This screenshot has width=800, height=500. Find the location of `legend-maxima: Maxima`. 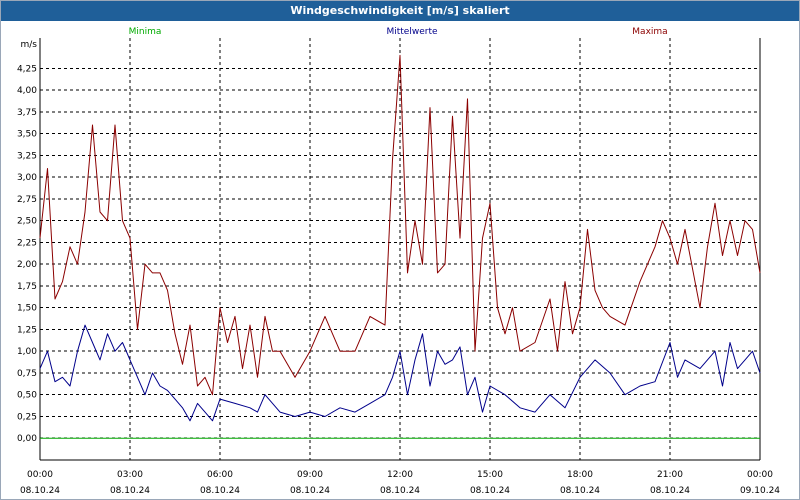

legend-maxima: Maxima is located at coordinates (649, 32).